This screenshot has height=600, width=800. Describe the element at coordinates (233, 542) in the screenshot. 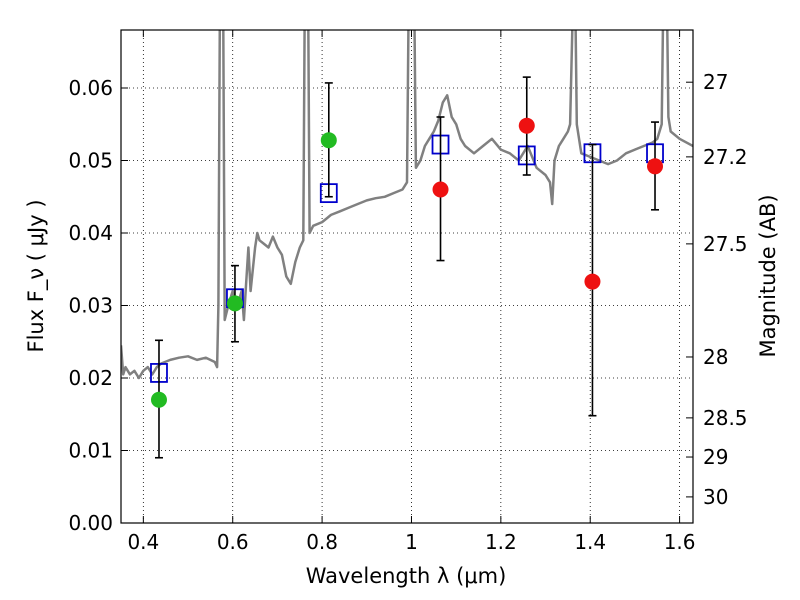

I see `x-tick-label: 0.6` at that location.